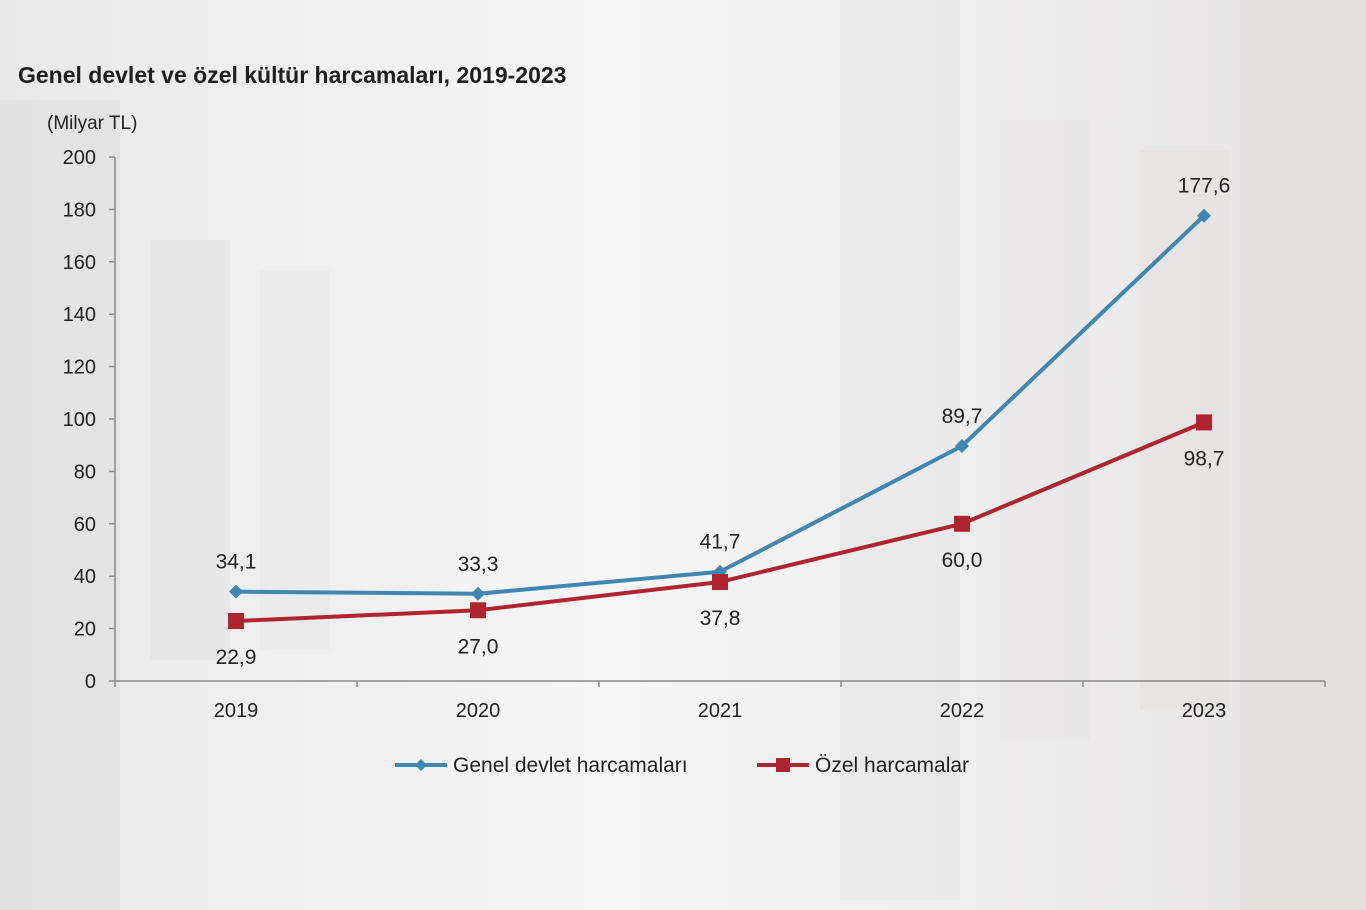 The width and height of the screenshot is (1366, 910). I want to click on x-tick-label: 2022, so click(962, 711).